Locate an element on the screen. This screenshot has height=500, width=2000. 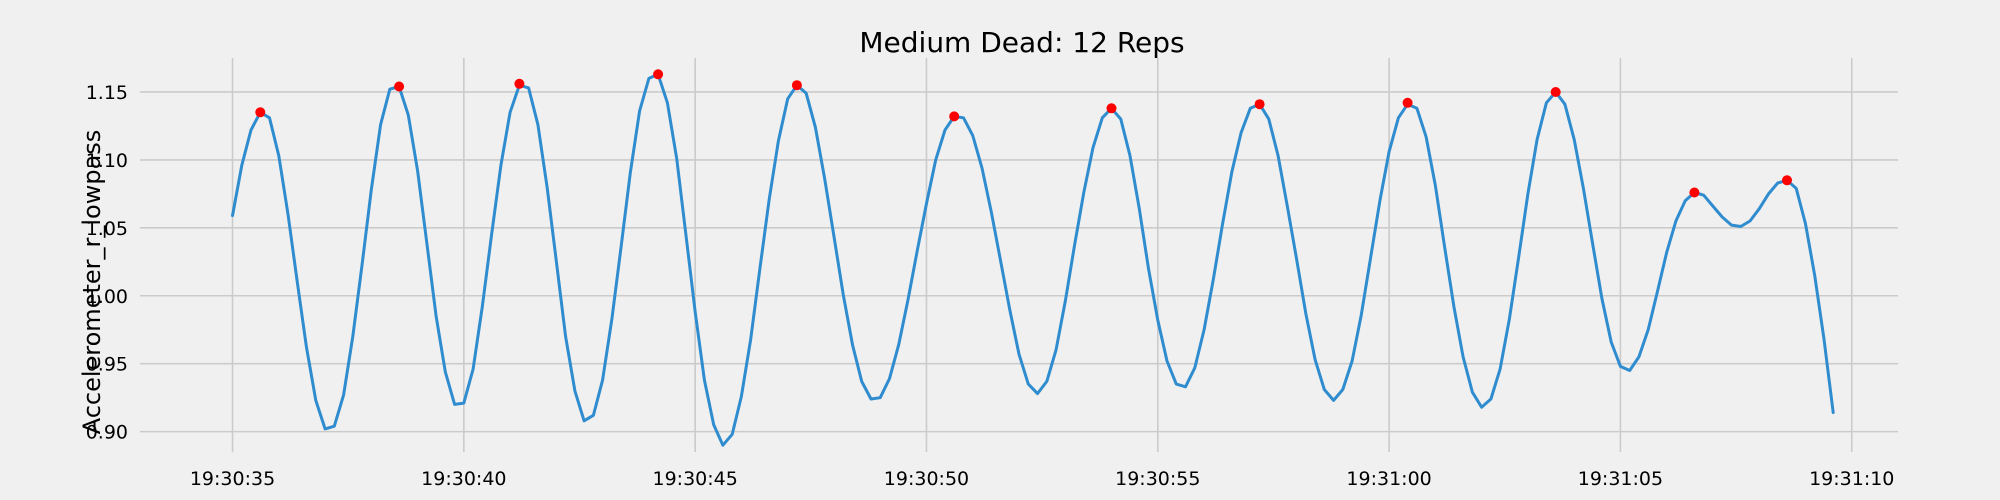
chart-title: Medium Dead: 12 Reps is located at coordinates (1021, 42).